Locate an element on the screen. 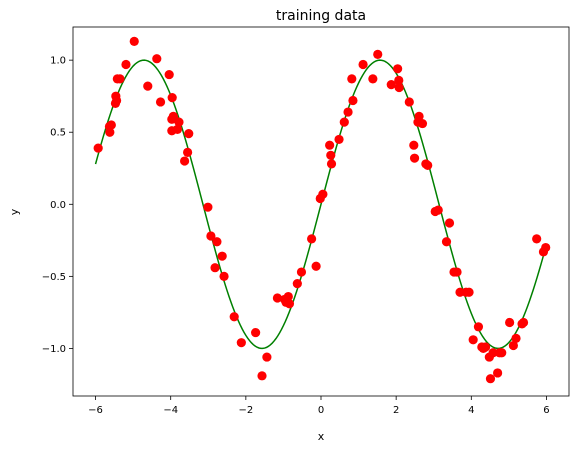  x-axis-label: x is located at coordinates (321, 436).